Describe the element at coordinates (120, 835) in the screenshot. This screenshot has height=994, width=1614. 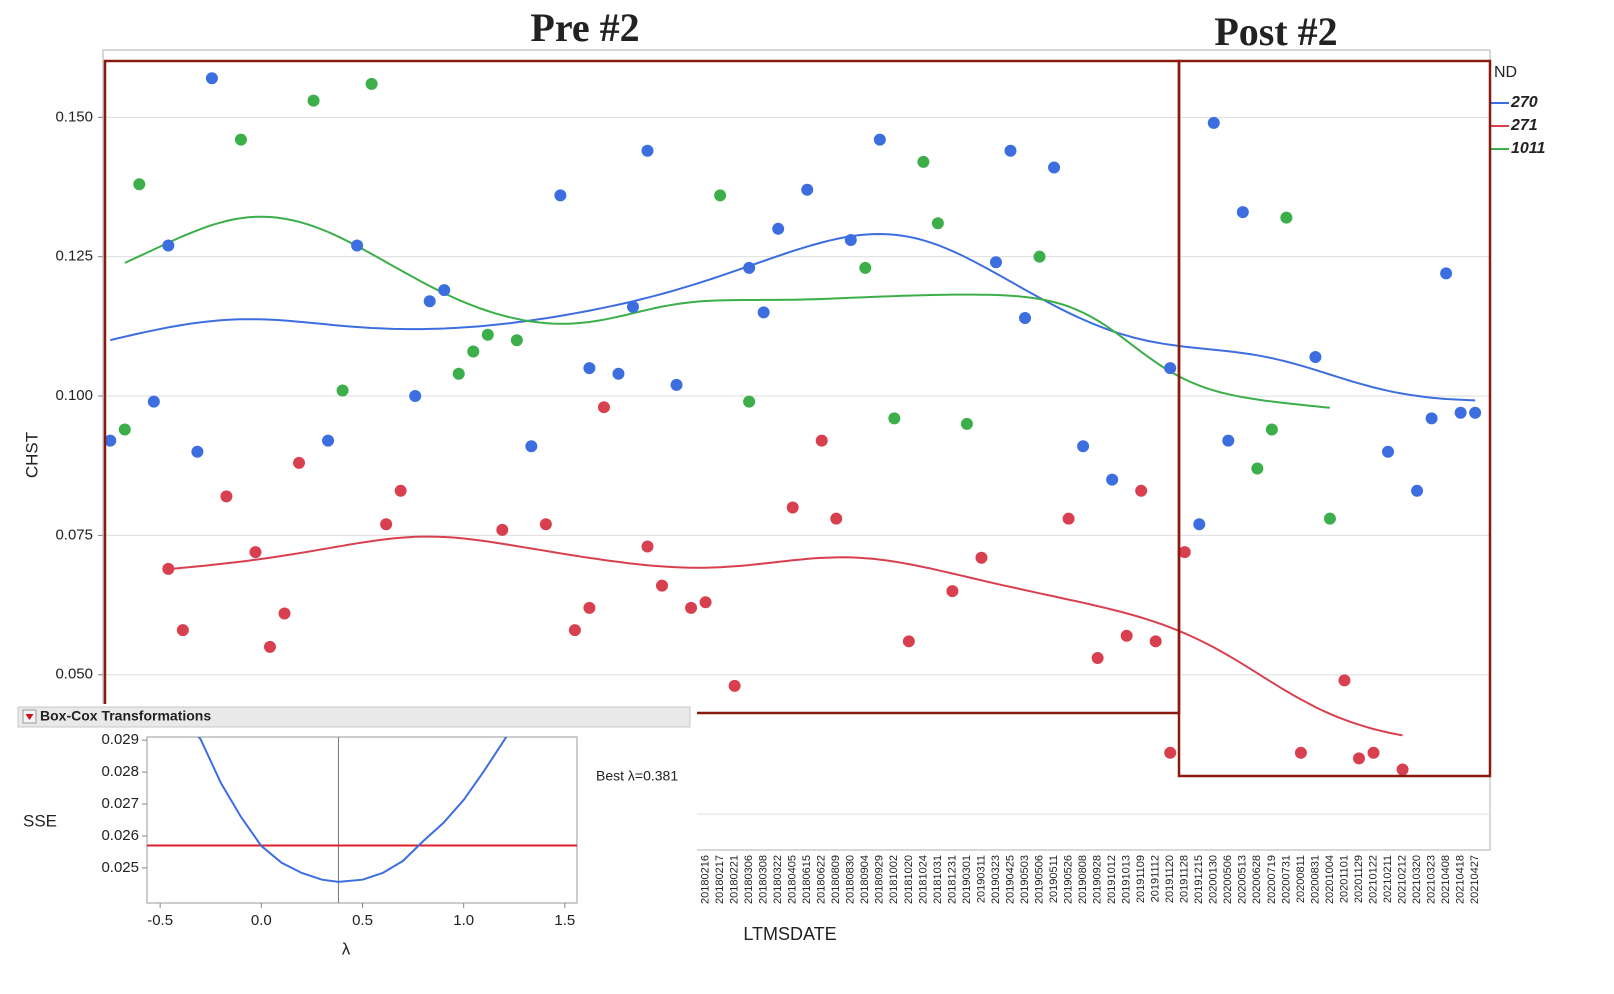
I see `y-tick-label: 0.026` at that location.